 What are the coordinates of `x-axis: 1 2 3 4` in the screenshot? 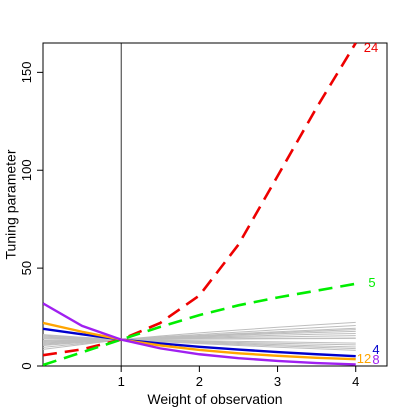 It's located at (238, 377).